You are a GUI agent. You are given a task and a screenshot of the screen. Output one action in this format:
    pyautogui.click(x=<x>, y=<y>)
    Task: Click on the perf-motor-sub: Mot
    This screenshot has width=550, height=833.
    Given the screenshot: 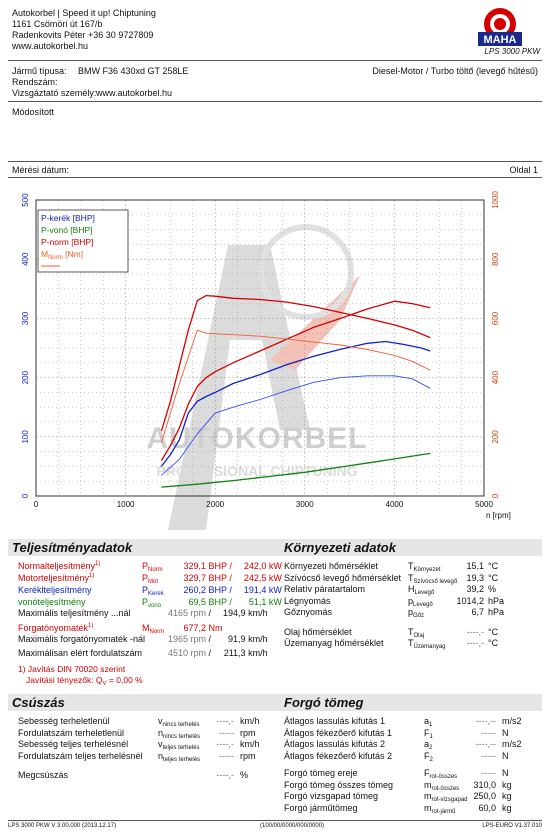 What is the action you would take?
    pyautogui.click(x=153, y=582)
    